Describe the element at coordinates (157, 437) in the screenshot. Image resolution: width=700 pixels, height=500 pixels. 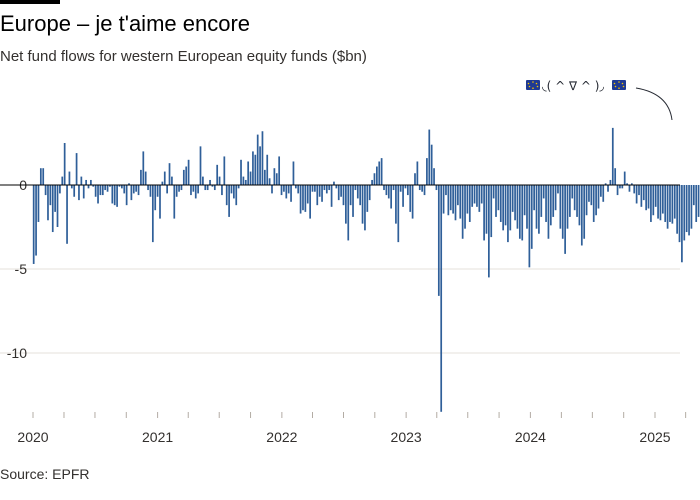
I see `x-tick-label: 2021` at that location.